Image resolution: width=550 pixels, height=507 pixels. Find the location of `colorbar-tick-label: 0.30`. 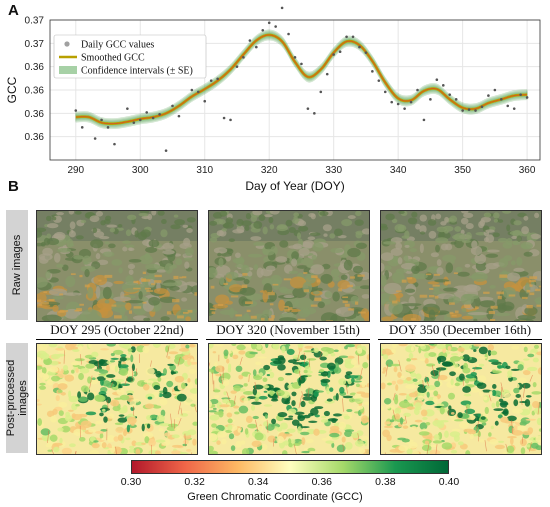

colorbar-tick-label: 0.30 is located at coordinates (131, 482).